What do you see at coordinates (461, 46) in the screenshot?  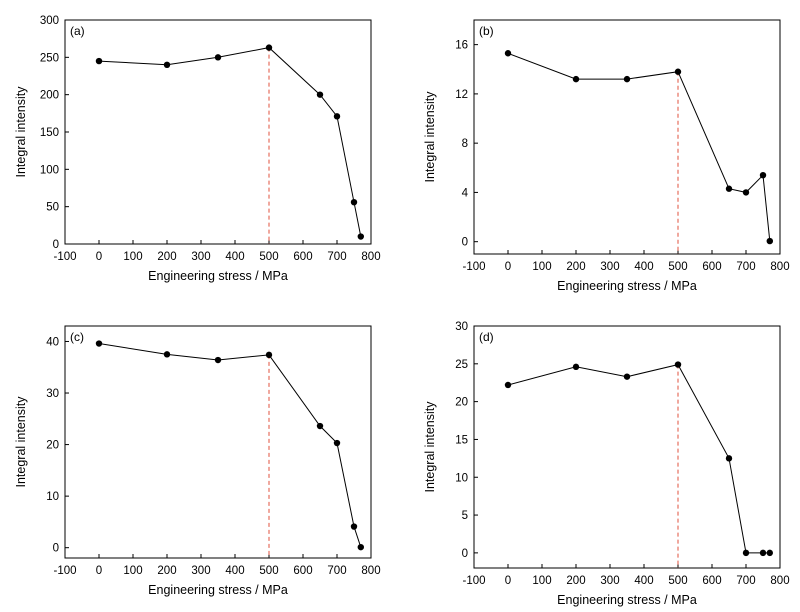 I see `y-tick-label: 16` at bounding box center [461, 46].